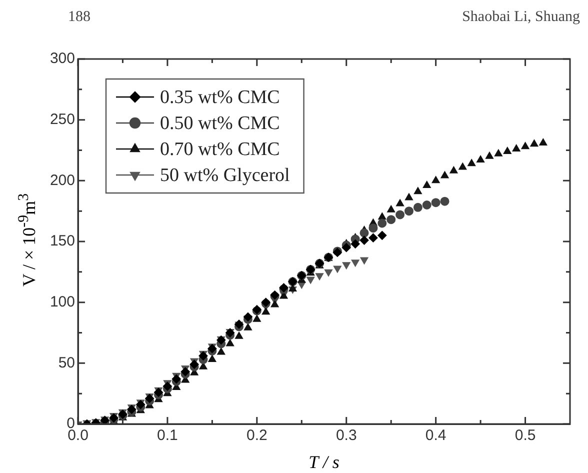 Image resolution: width=588 pixels, height=473 pixels. Describe the element at coordinates (346, 435) in the screenshot. I see `x-tick-label: 0.3` at that location.